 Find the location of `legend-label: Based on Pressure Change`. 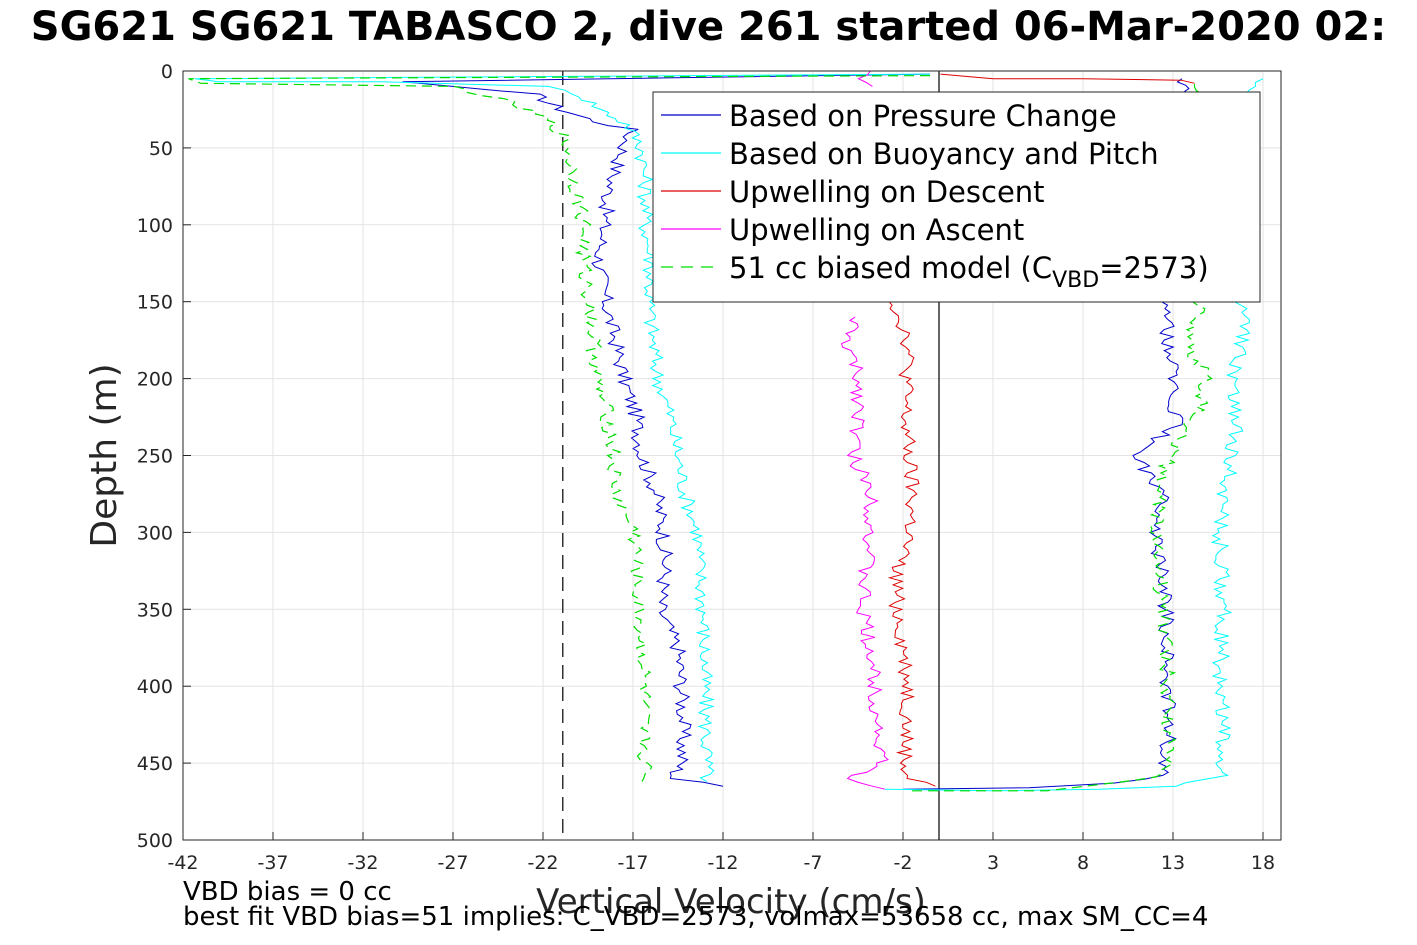

legend-label: Based on Pressure Change is located at coordinates (923, 116).